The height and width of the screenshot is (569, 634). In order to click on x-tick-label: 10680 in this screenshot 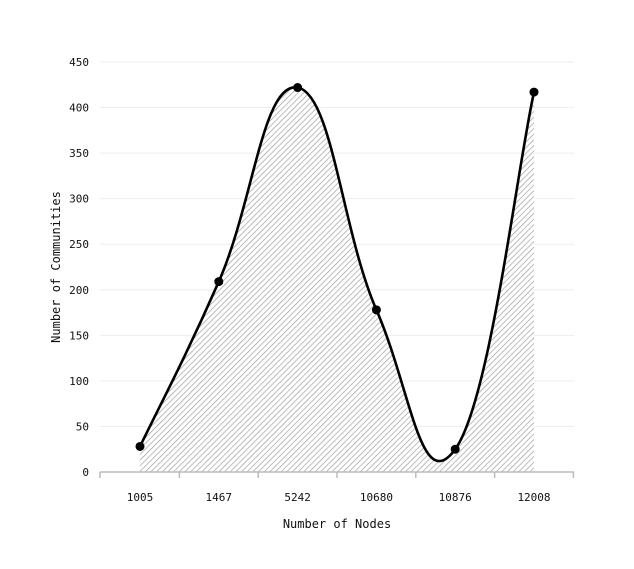, I will do `click(376, 497)`.